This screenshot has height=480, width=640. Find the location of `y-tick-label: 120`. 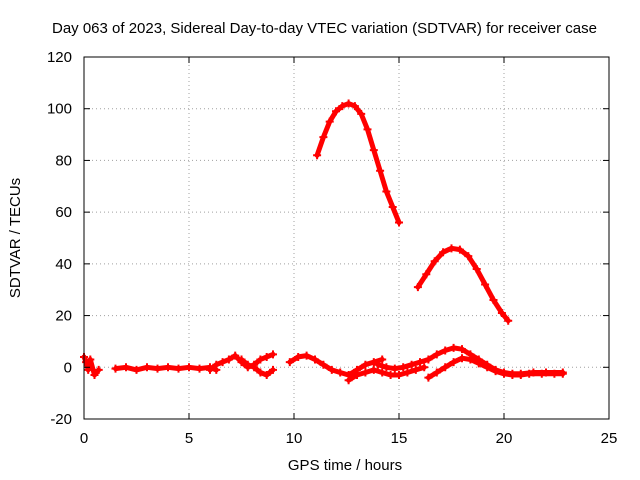

y-tick-label: 120 is located at coordinates (59, 57).